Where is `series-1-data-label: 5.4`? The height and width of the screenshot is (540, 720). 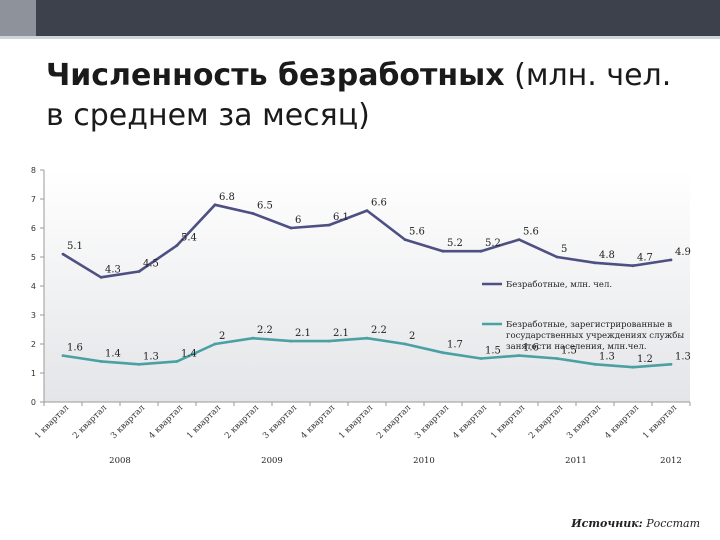 series-1-data-label: 5.4 is located at coordinates (189, 237).